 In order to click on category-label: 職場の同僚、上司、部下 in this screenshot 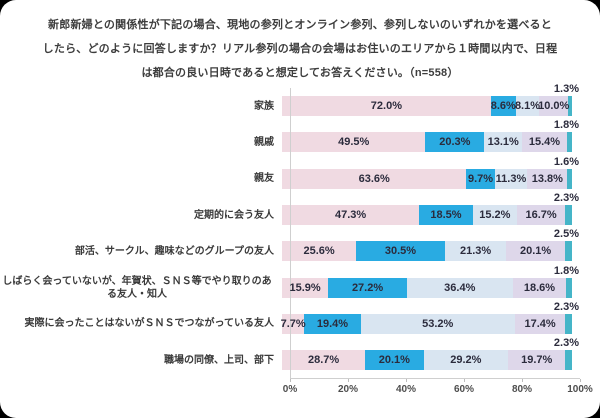, I will do `click(141, 360)`.